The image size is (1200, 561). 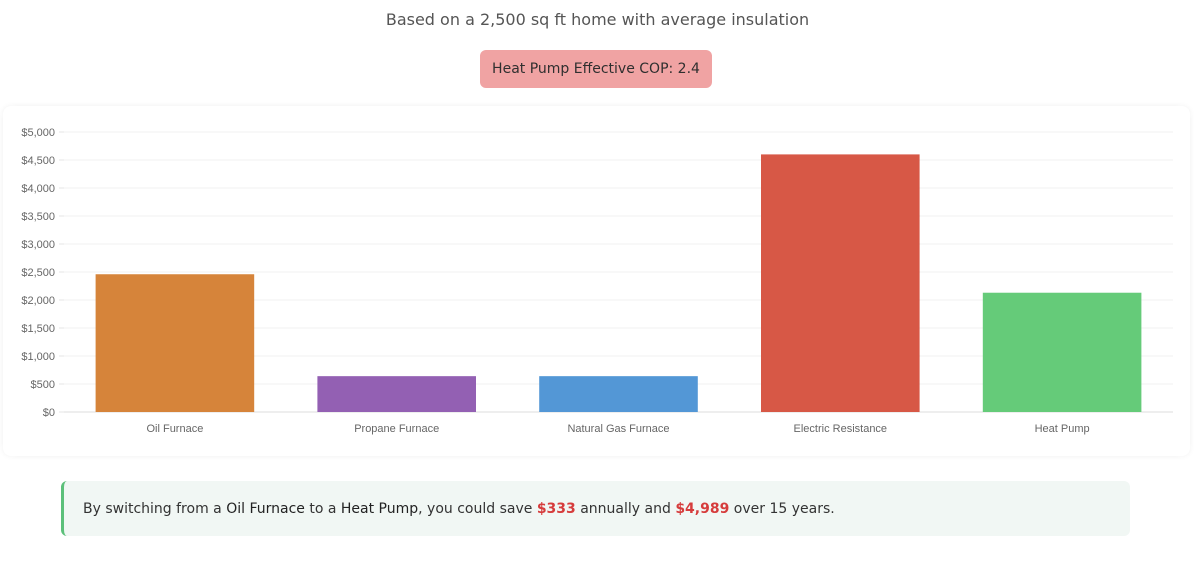 What do you see at coordinates (38, 301) in the screenshot?
I see `y-tick-label: $2,000` at bounding box center [38, 301].